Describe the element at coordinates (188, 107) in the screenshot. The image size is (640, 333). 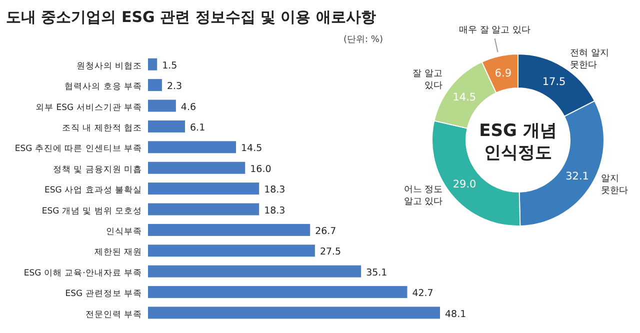
I see `data-label: 4.6` at that location.